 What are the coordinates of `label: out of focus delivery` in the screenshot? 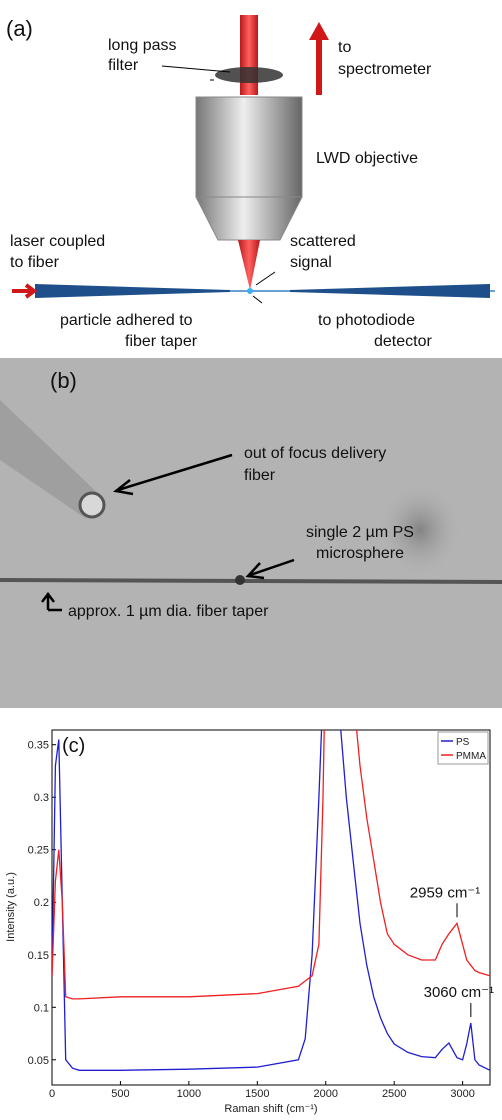 It's located at (315, 453).